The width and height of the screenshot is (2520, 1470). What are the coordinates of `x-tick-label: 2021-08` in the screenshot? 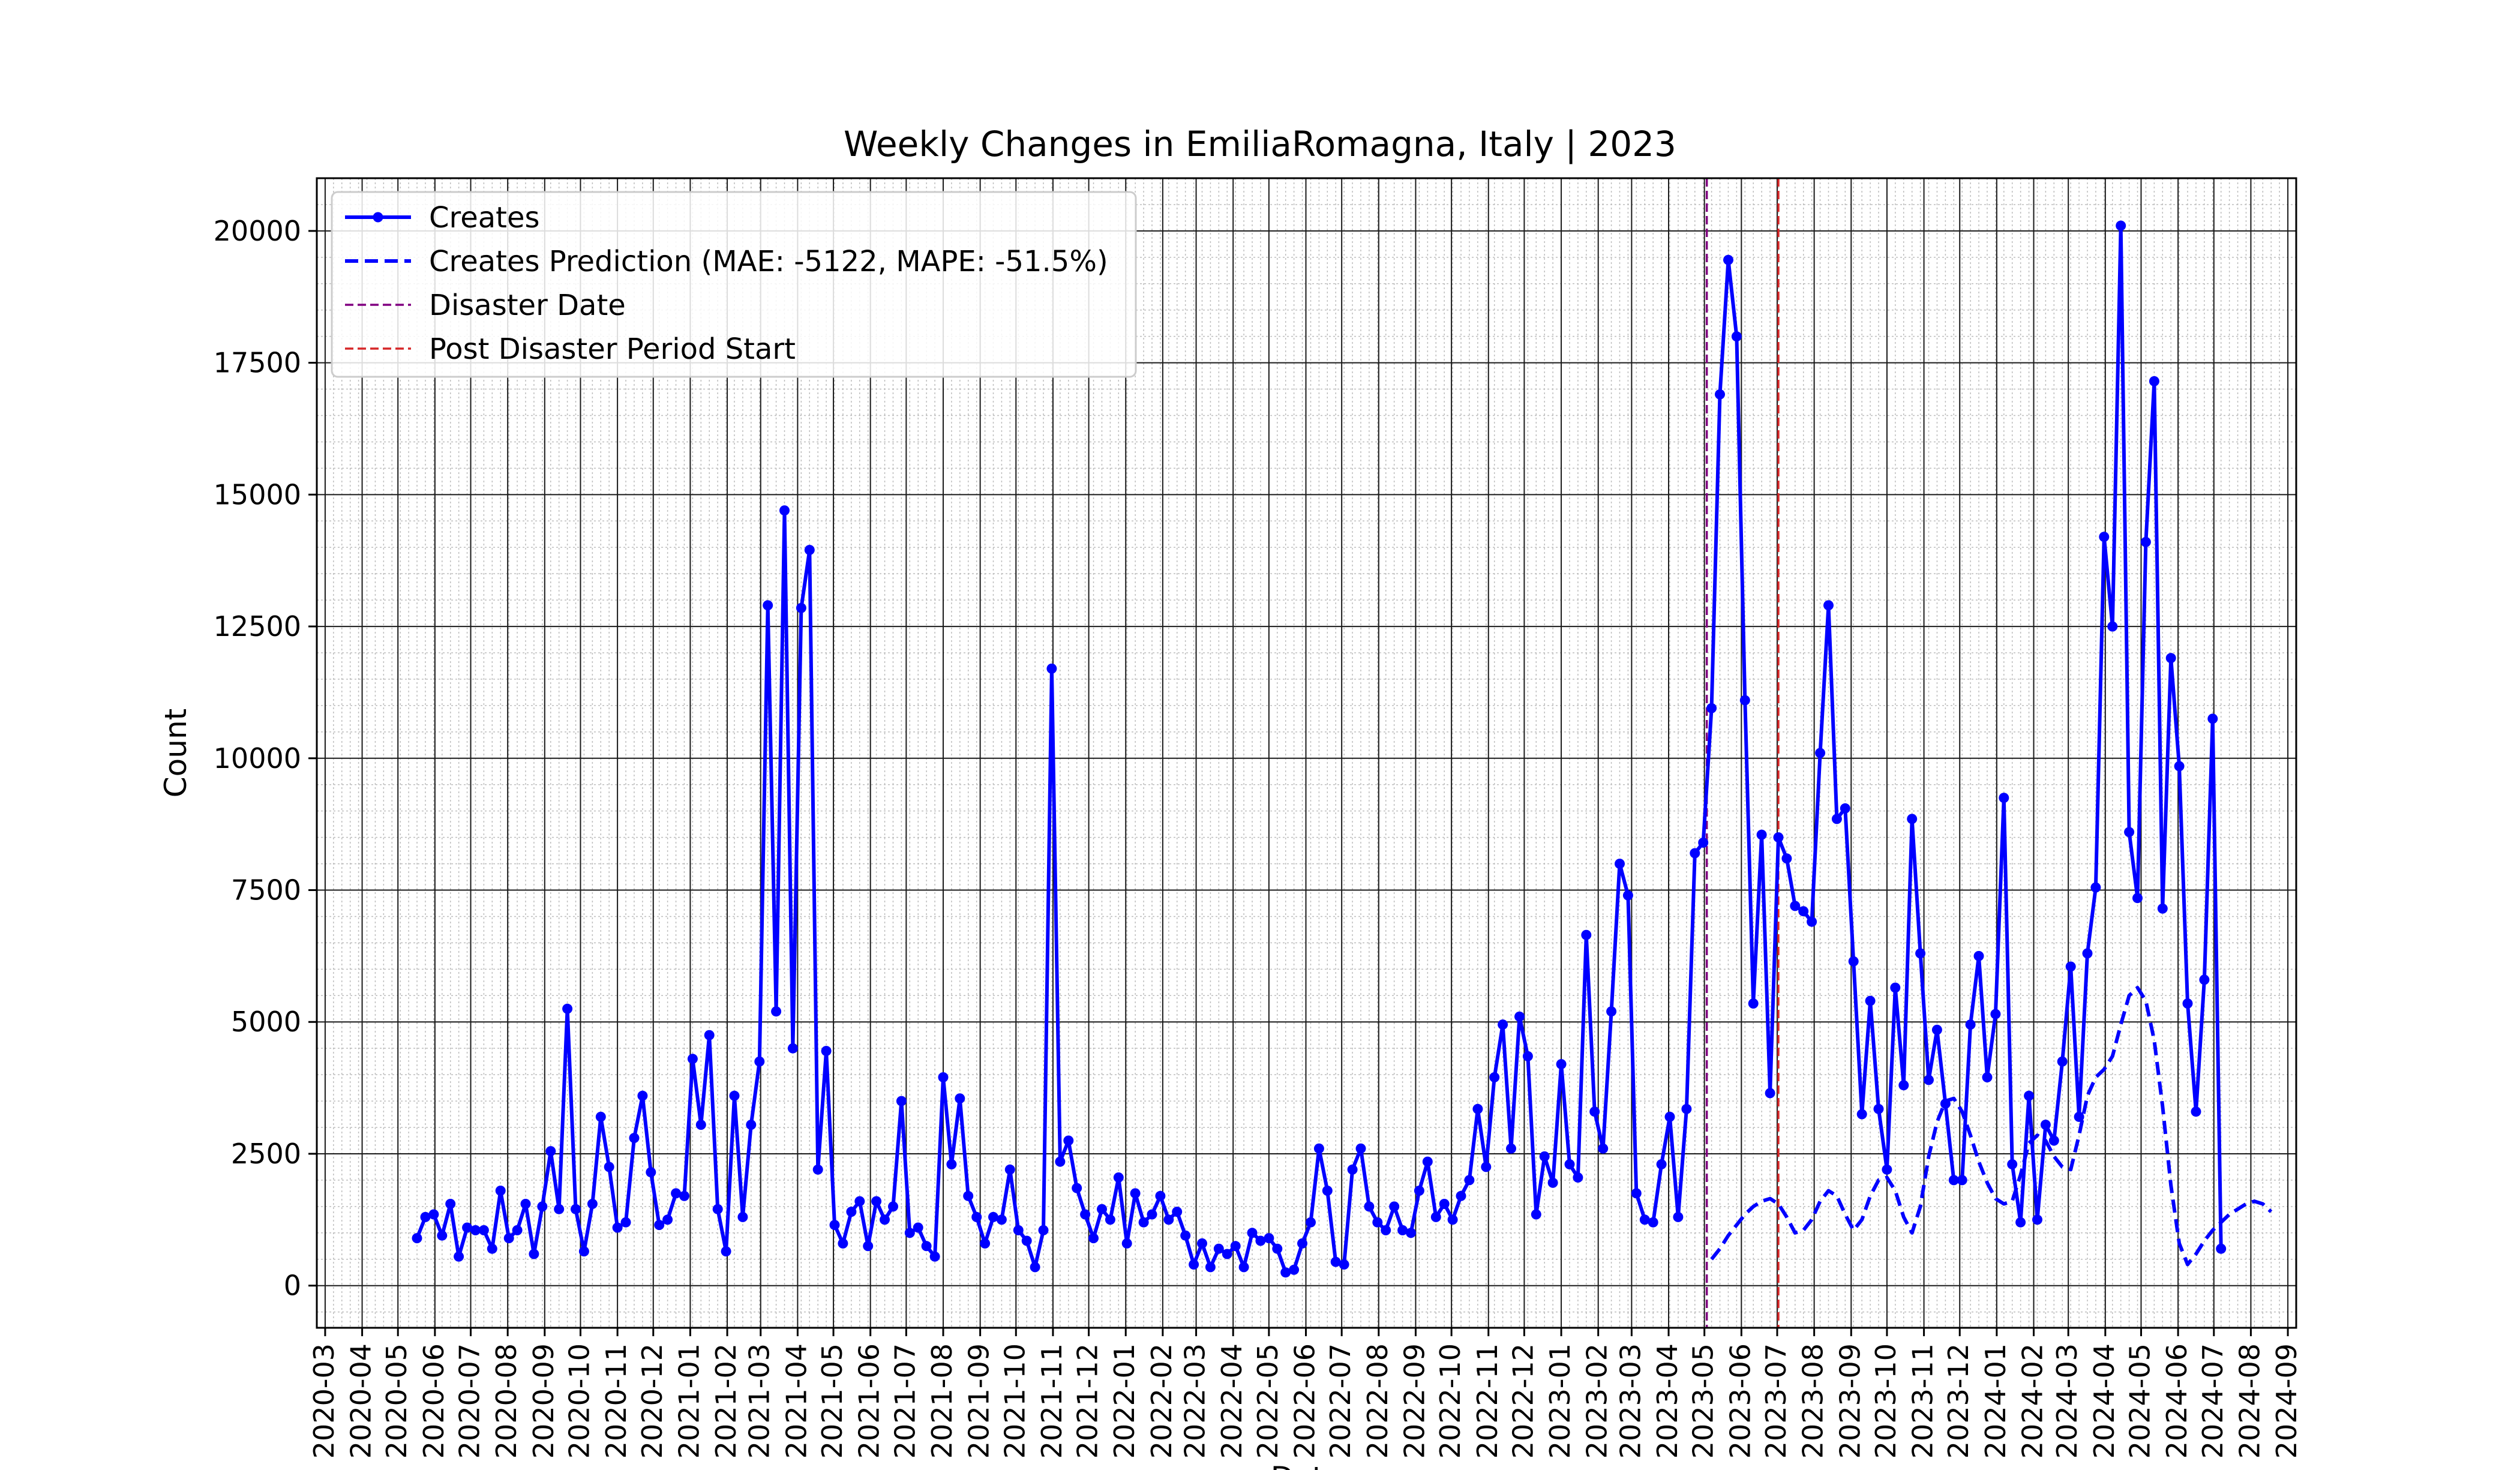 It's located at (942, 1401).